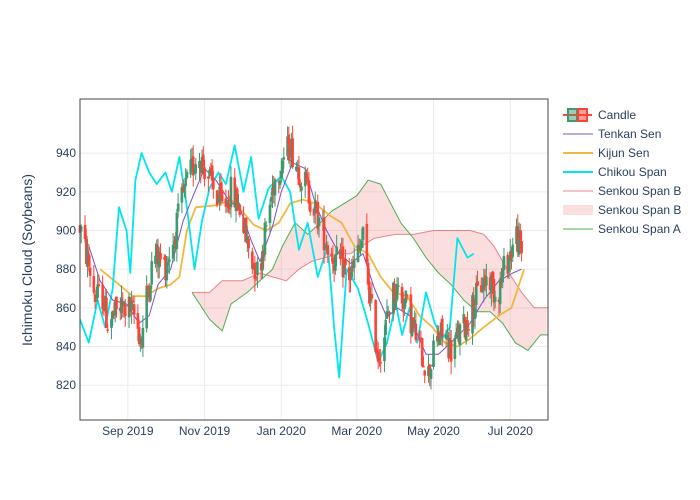 This screenshot has width=700, height=500. I want to click on legend-item: Kijun Sen, so click(606, 153).